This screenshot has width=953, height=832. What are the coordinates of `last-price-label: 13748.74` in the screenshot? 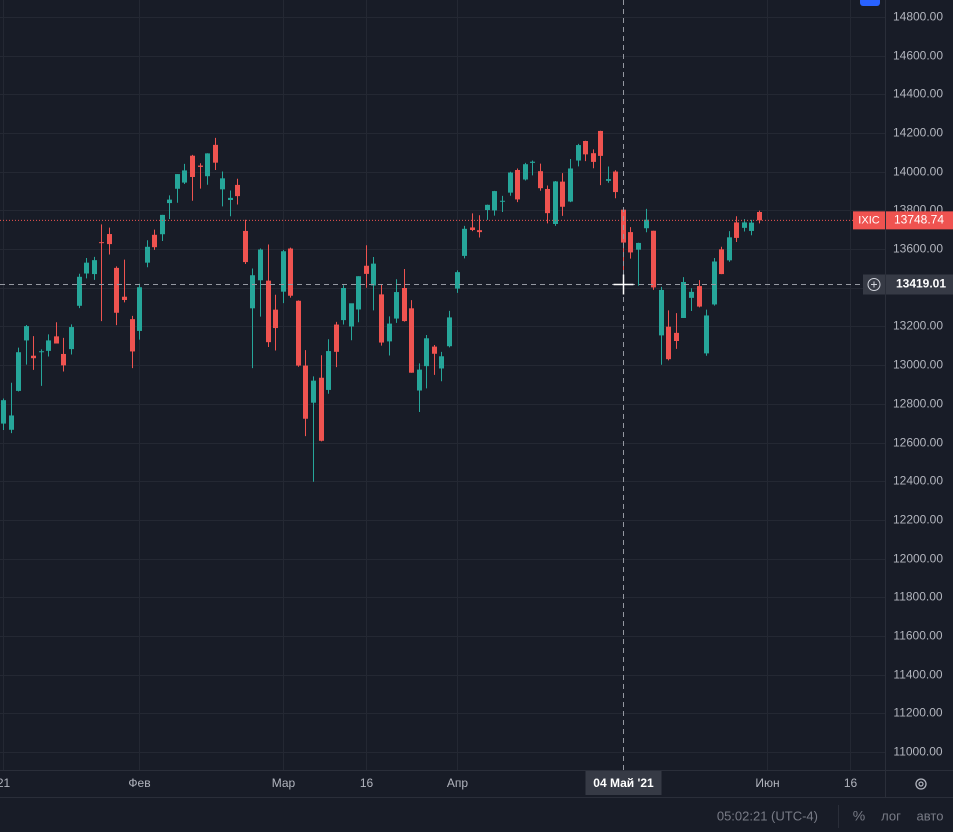 It's located at (919, 220).